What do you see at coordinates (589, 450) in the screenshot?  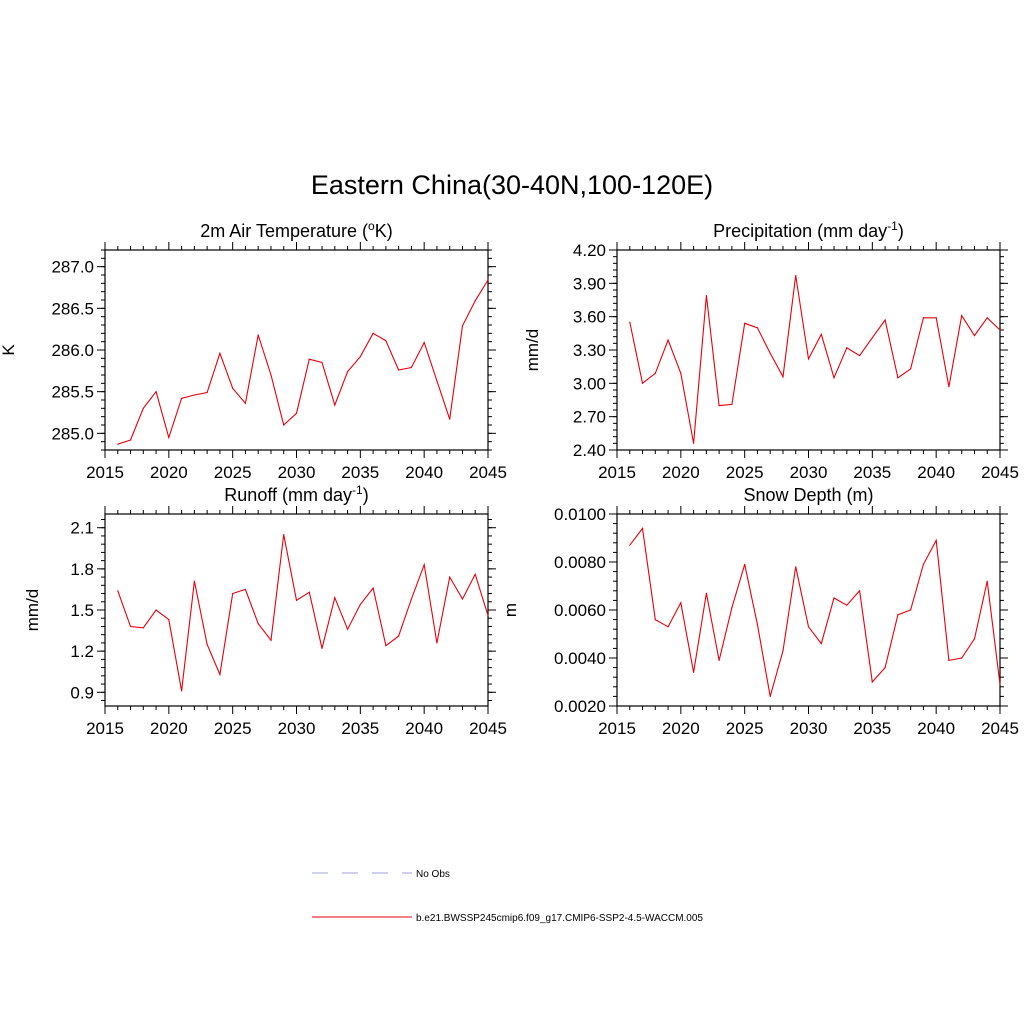 I see `y-tick-label: 2.40` at bounding box center [589, 450].